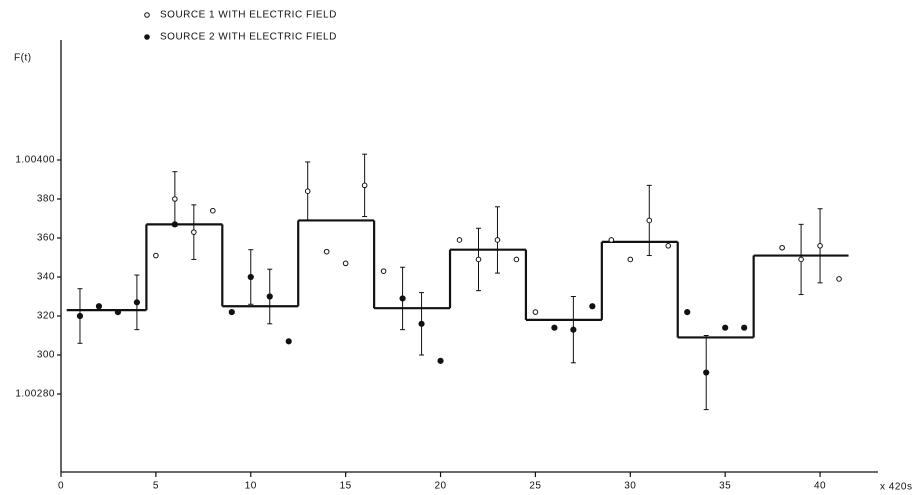 This screenshot has width=919, height=495. Describe the element at coordinates (46, 238) in the screenshot. I see `y-tick-label: 360` at that location.